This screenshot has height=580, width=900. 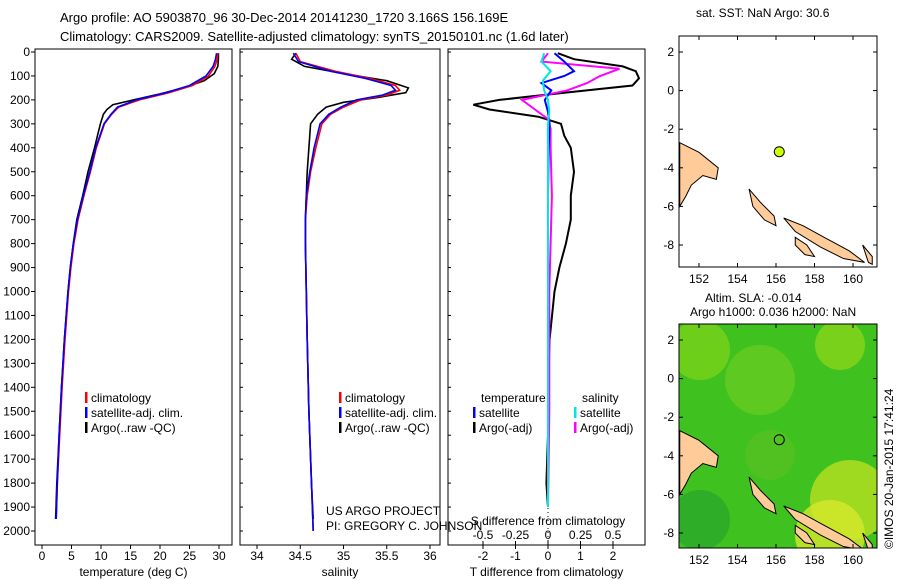 What do you see at coordinates (20, 76) in the screenshot?
I see `y-tick-label: 100` at bounding box center [20, 76].